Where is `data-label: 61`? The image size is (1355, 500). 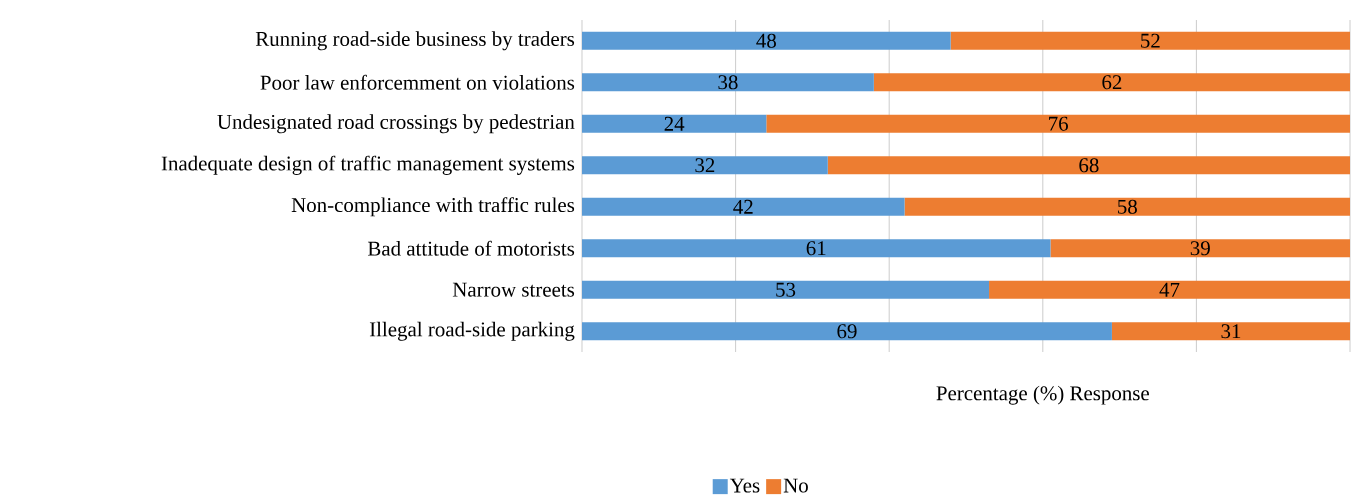 data-label: 61 is located at coordinates (816, 248).